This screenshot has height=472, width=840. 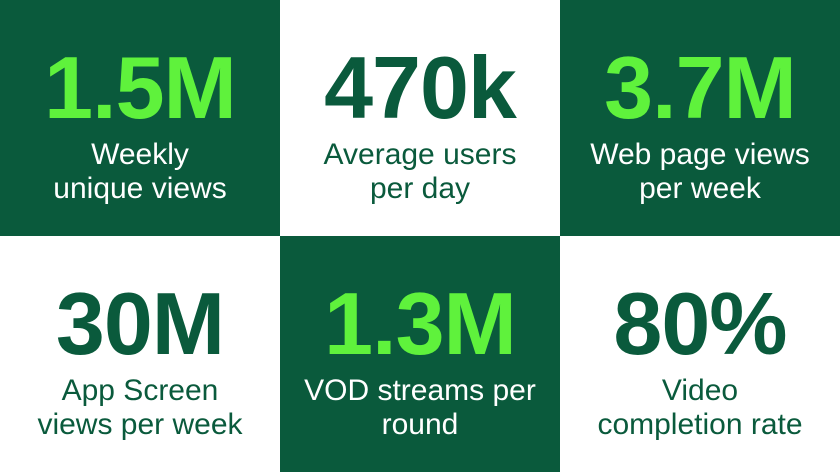 I want to click on label-line: completion rate, so click(x=700, y=424).